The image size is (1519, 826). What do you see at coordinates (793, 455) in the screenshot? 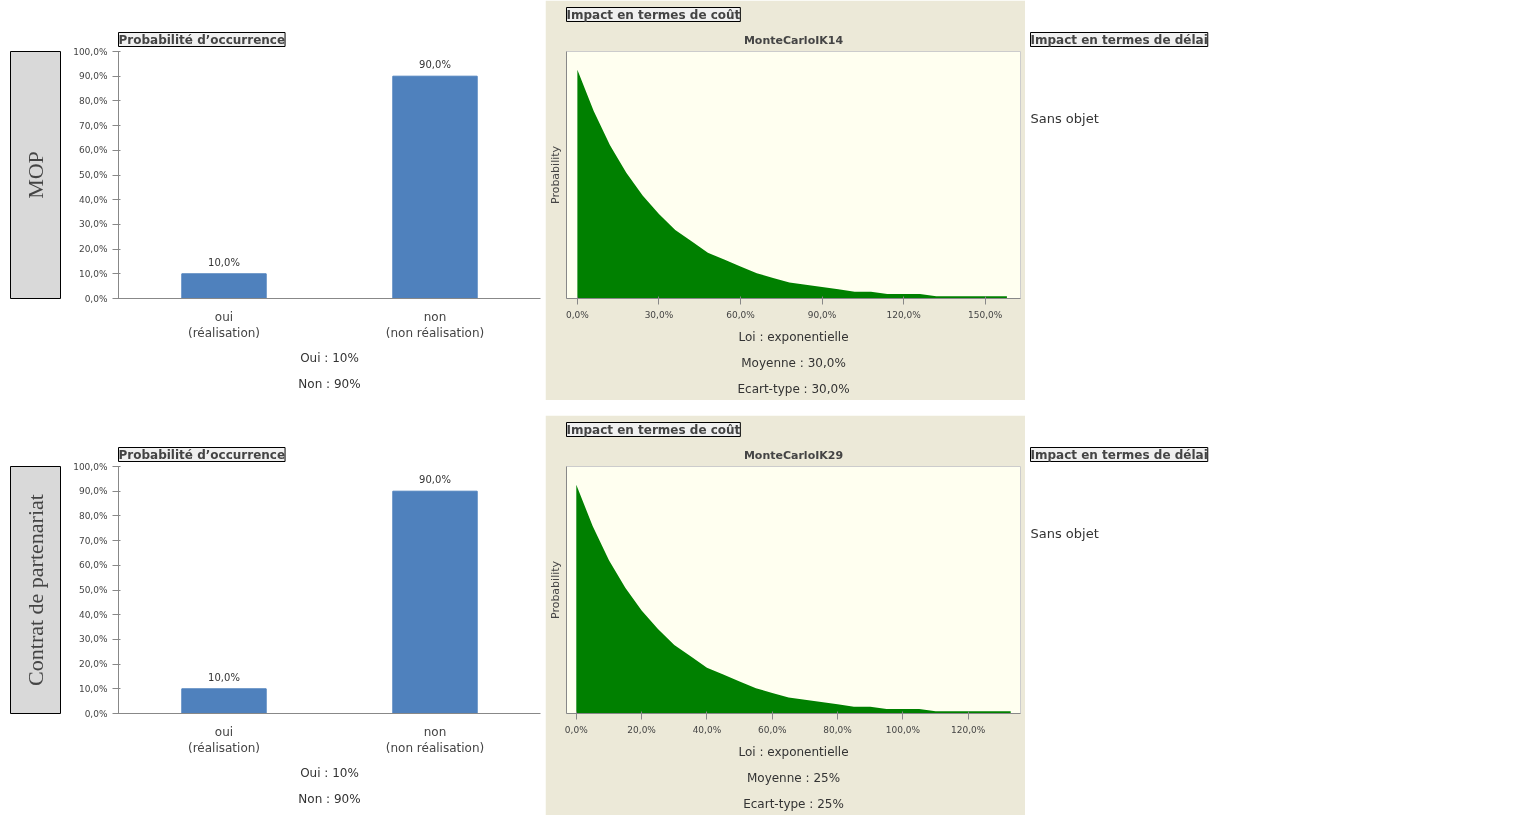
I see `chart-subtitle: MonteCarloIK29` at bounding box center [793, 455].